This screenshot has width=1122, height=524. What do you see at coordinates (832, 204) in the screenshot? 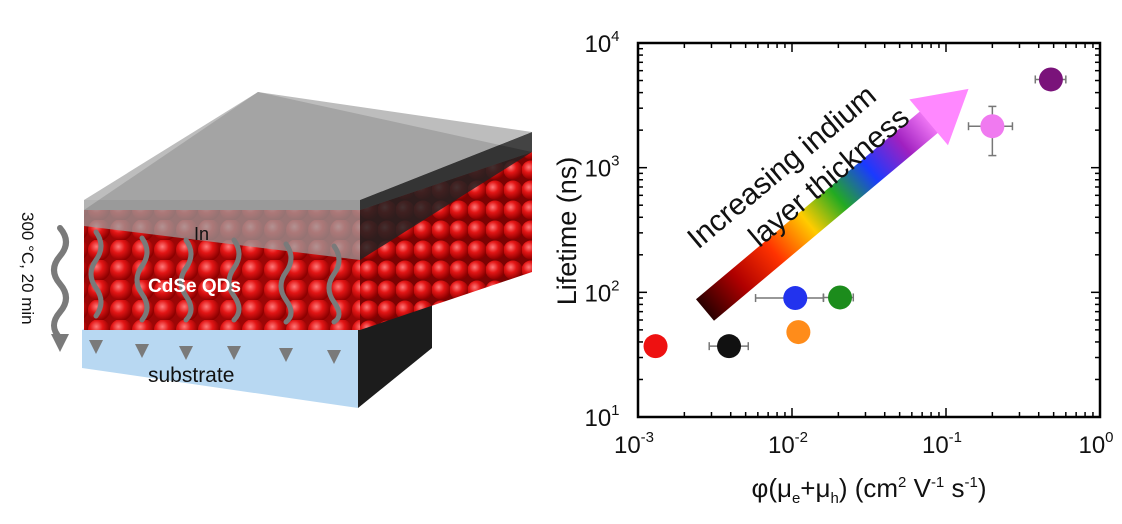
I see `trend-arrow` at bounding box center [832, 204].